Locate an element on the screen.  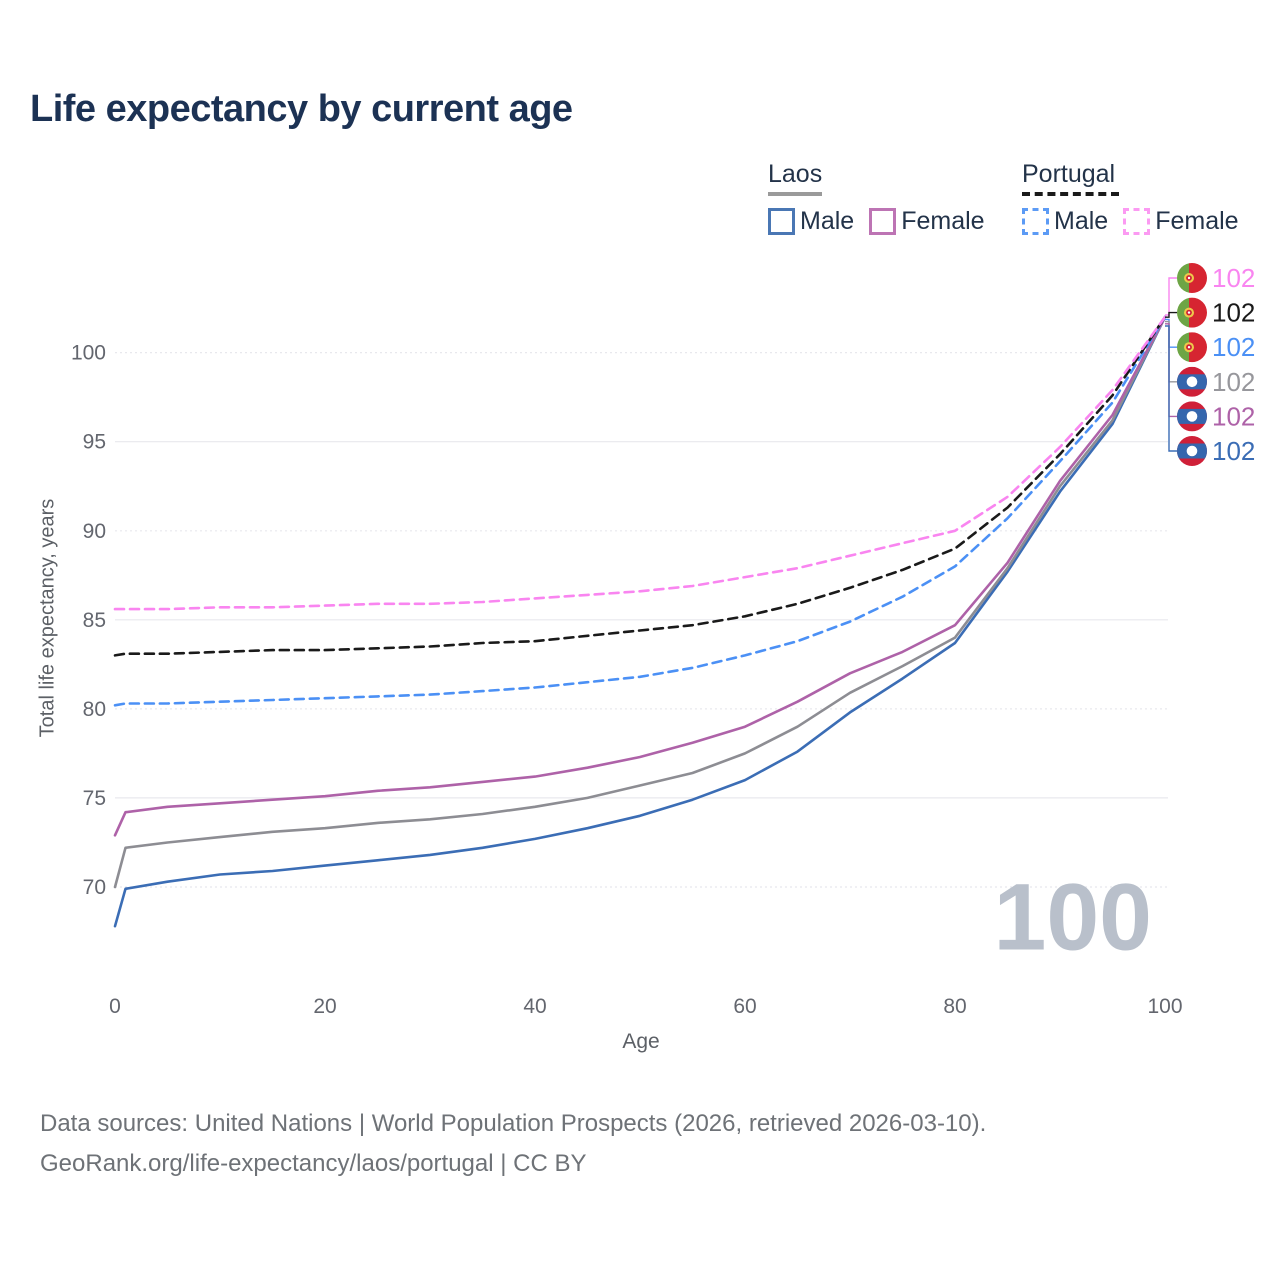
x-tick-label: 100 is located at coordinates (1164, 1006).